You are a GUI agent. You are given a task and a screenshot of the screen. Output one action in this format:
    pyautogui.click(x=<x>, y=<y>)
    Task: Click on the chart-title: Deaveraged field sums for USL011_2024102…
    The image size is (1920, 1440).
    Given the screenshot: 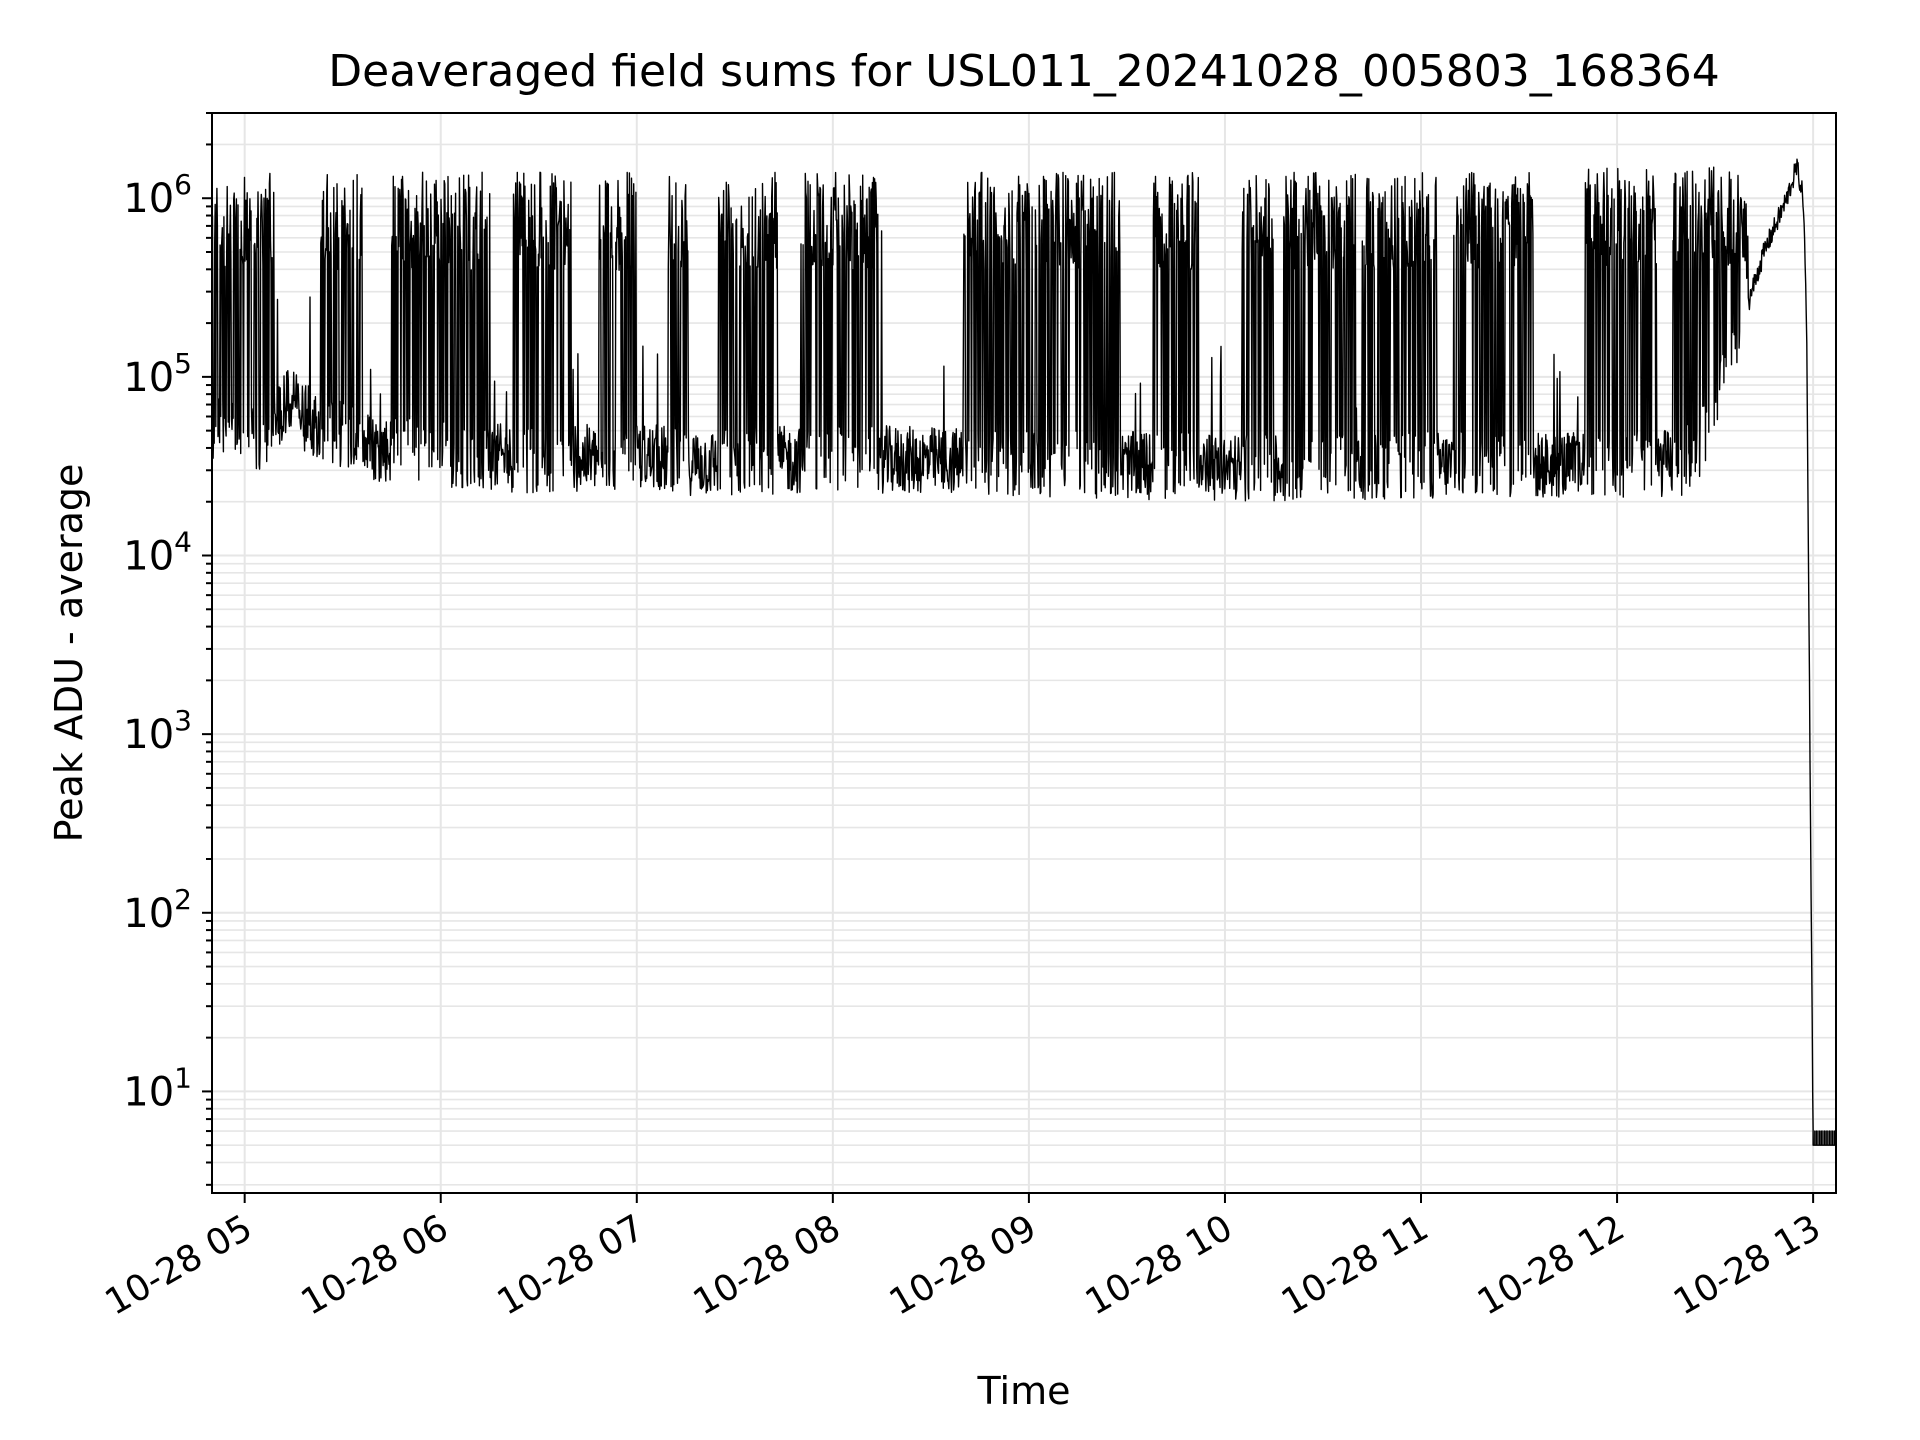 What is the action you would take?
    pyautogui.click(x=1024, y=71)
    